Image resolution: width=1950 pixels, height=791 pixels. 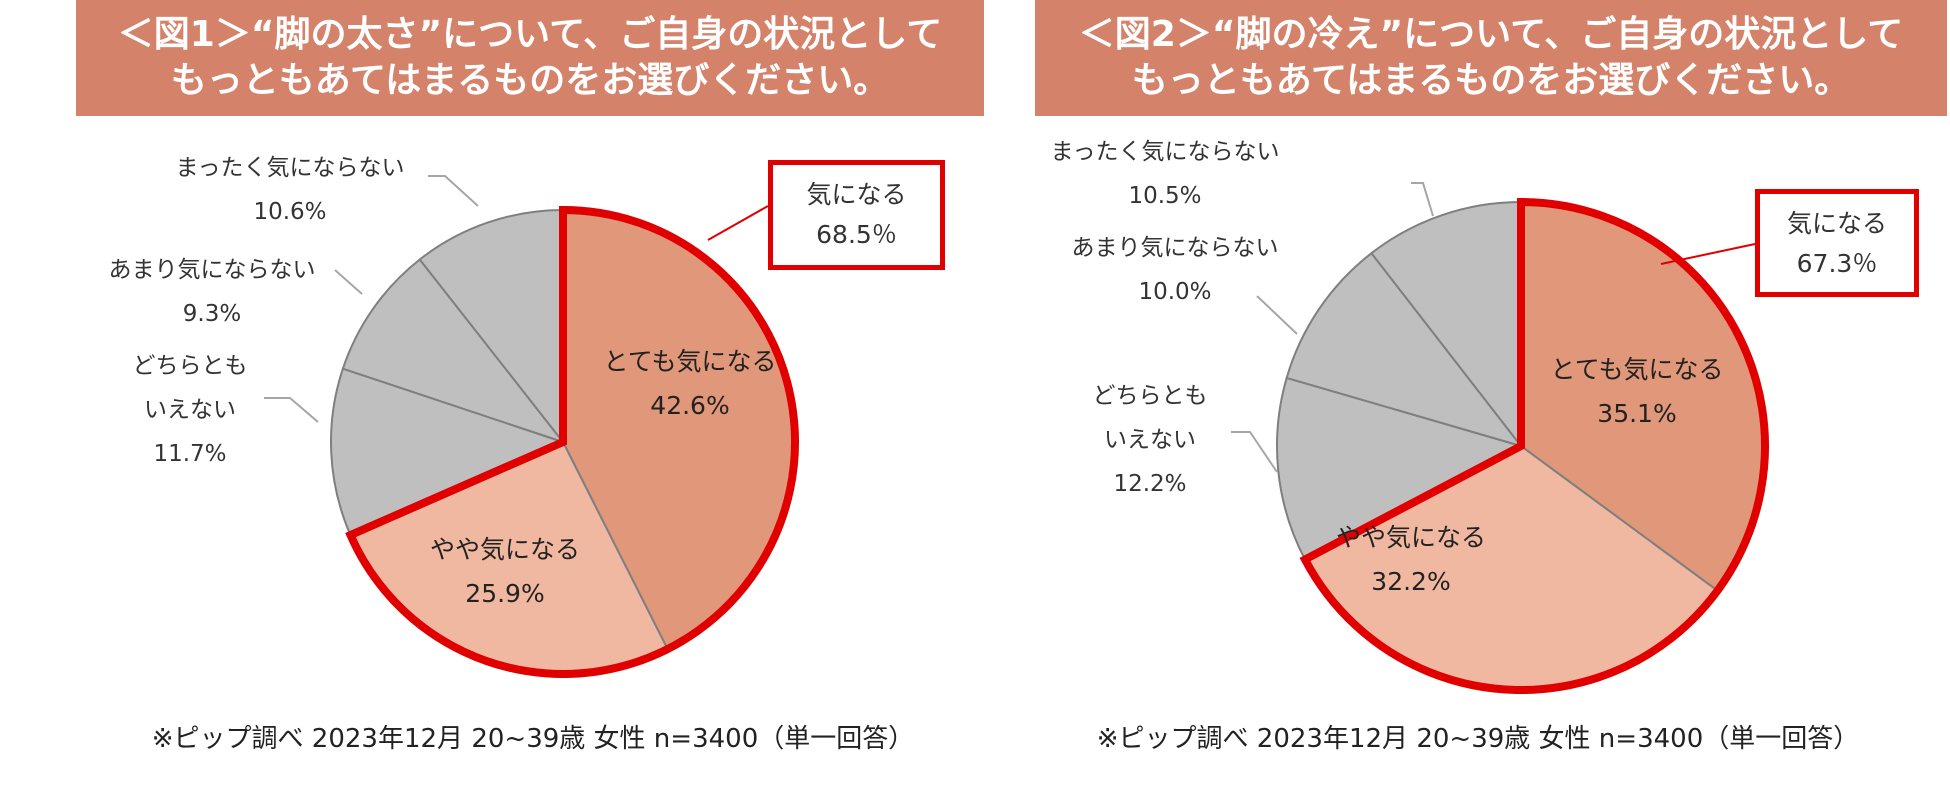 I want to click on slice-label-1-5: まったく気にならない 10.6%, so click(x=289, y=190).